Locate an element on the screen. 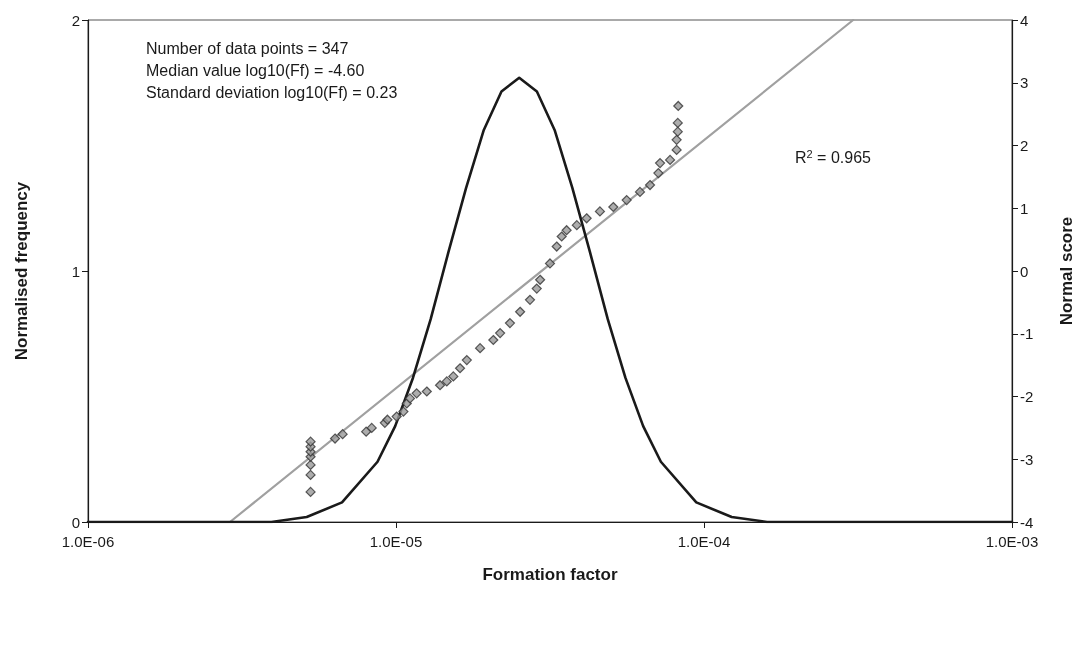 The image size is (1090, 661). annotation: Median value log10(Ff) = -4.60 is located at coordinates (255, 70).